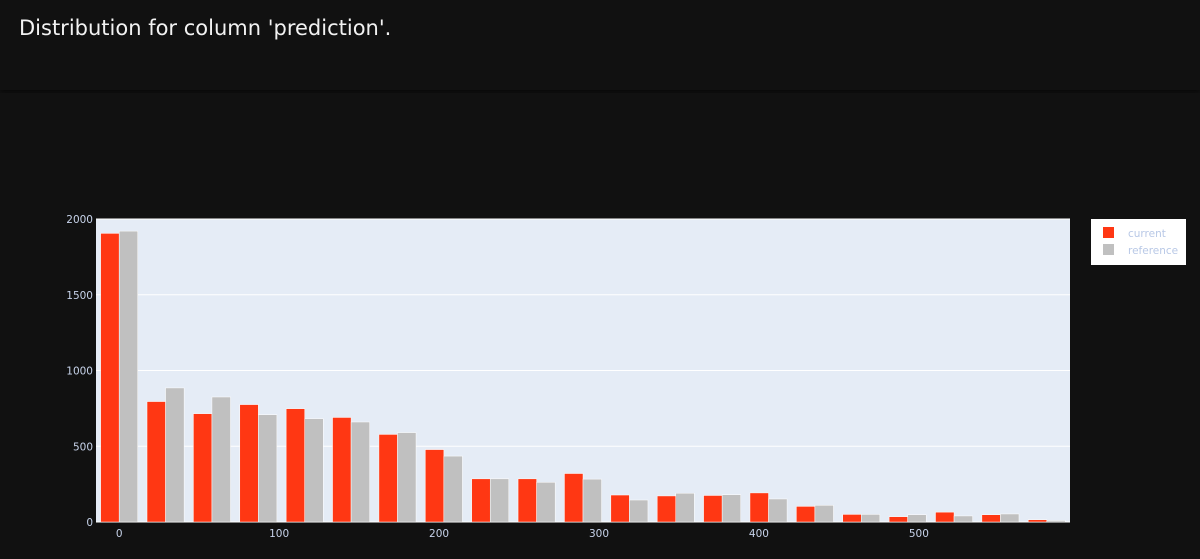 The height and width of the screenshot is (559, 1200). I want to click on legend-label: reference, so click(1153, 251).